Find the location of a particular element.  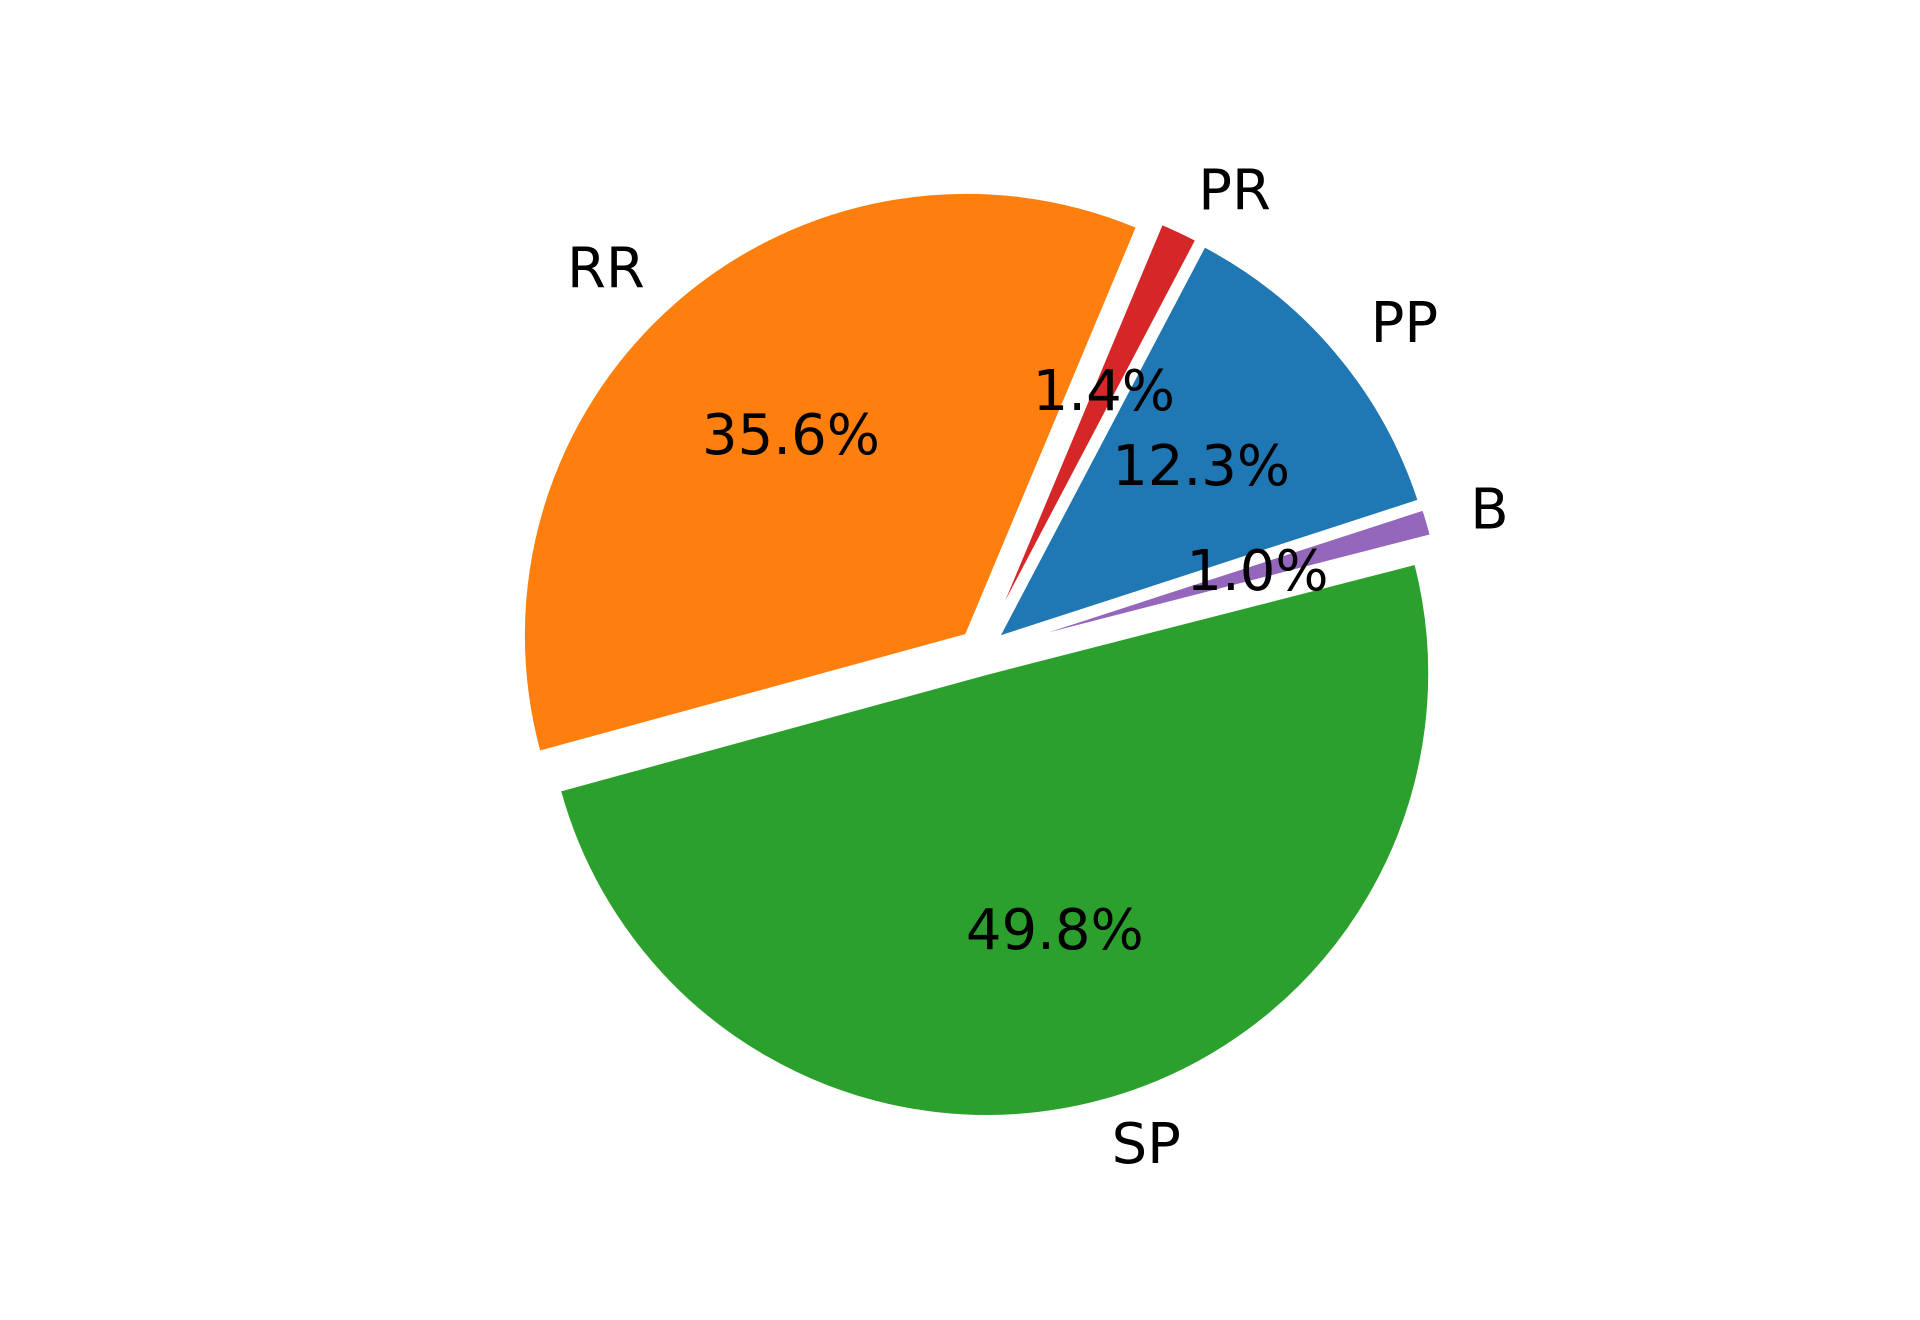

pie-slice-pp is located at coordinates (1208, 442).